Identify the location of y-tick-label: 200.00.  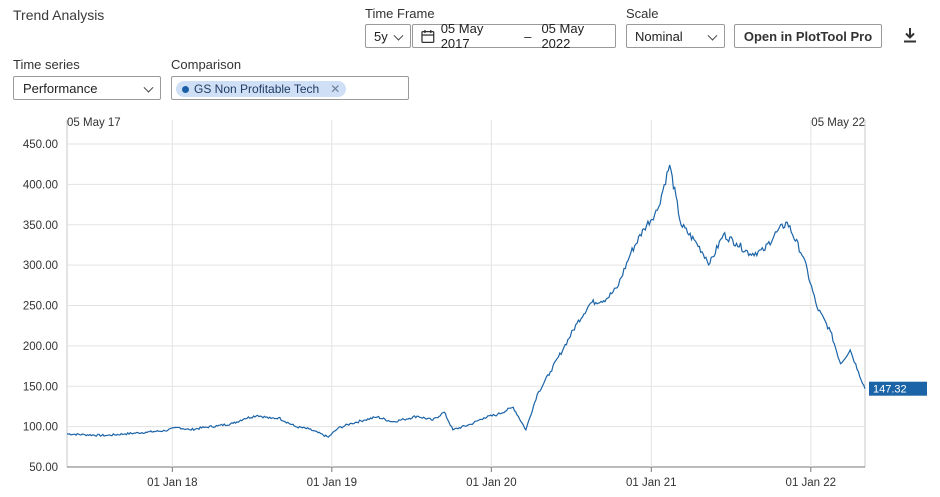
(40, 347).